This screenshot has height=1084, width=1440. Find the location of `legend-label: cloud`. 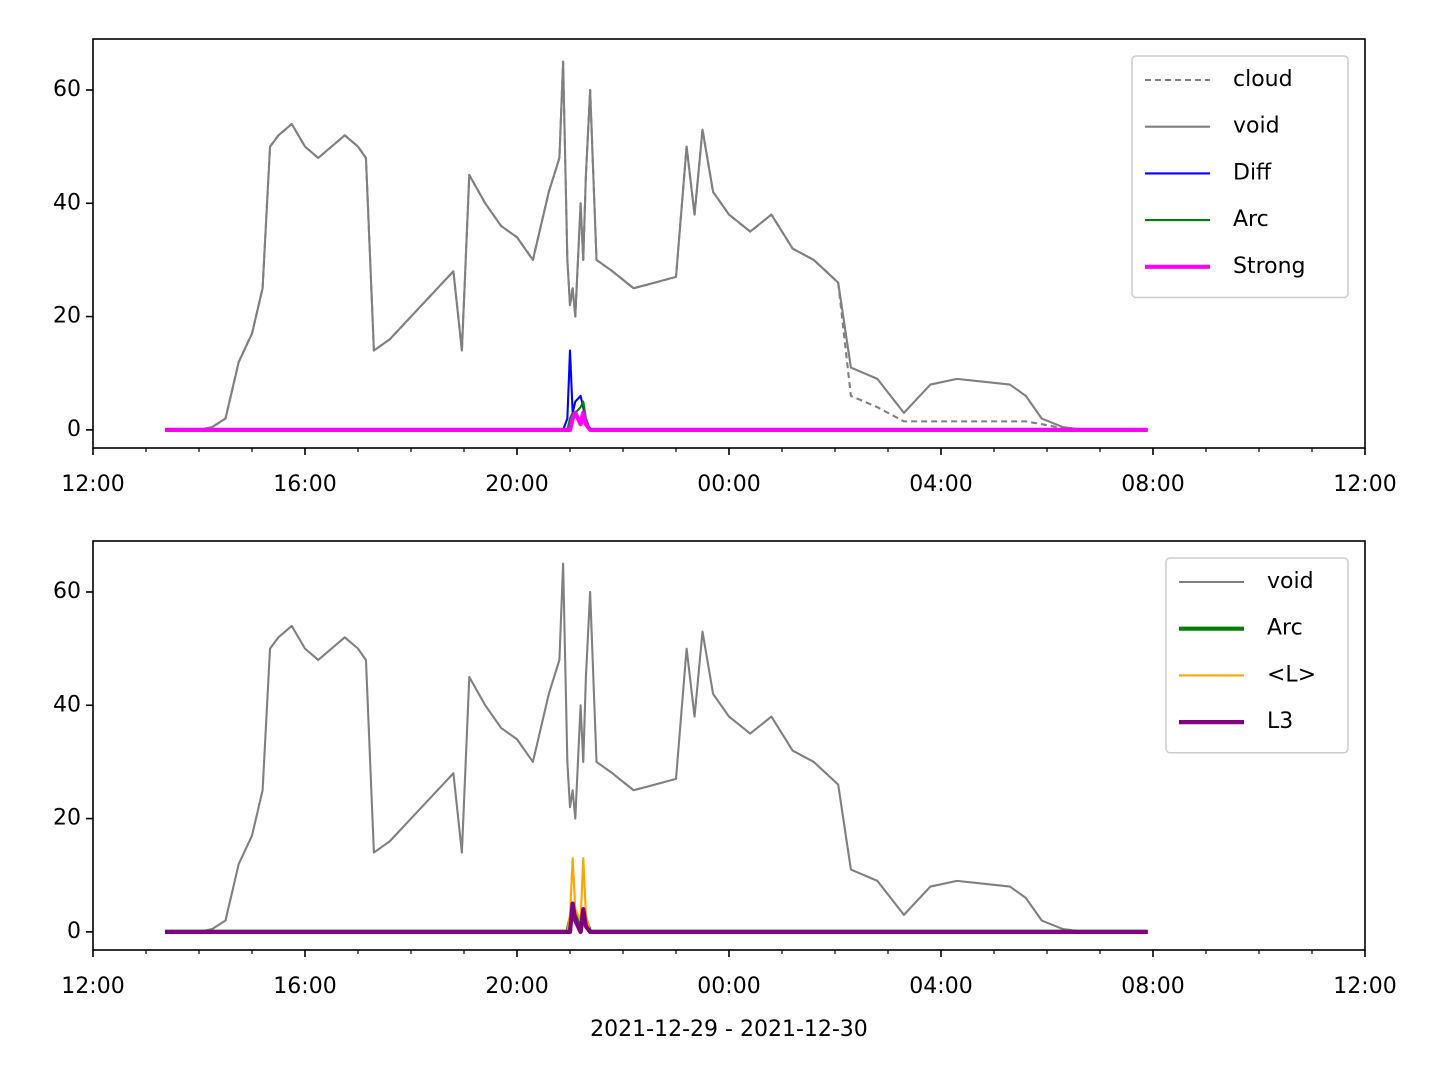

legend-label: cloud is located at coordinates (1263, 79).